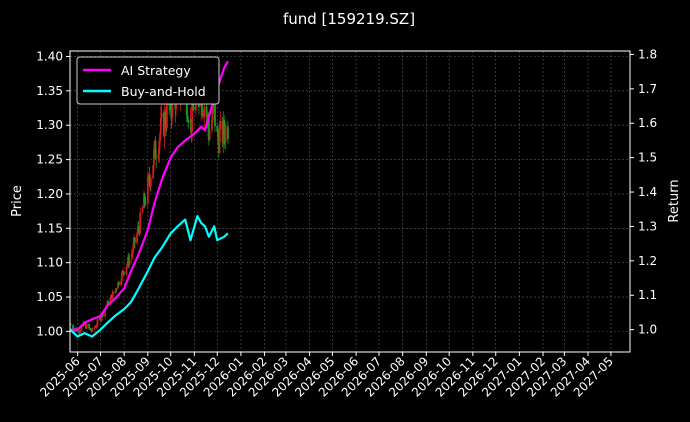 The image size is (690, 422). What do you see at coordinates (156, 70) in the screenshot?
I see `legend-label-ai-strategy: AI Strategy` at bounding box center [156, 70].